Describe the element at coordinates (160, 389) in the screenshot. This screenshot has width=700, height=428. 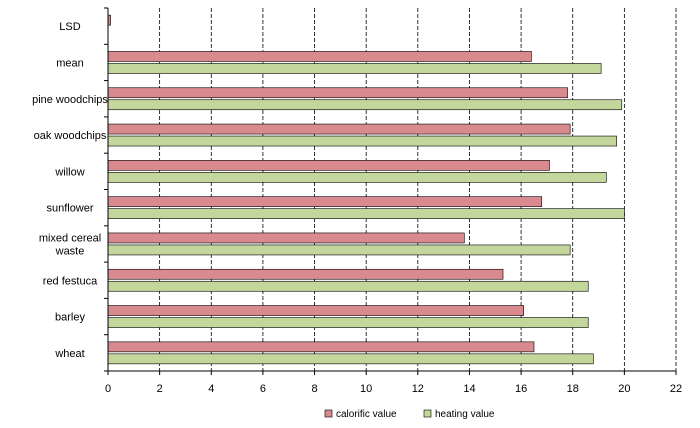
I see `x-tick-label: 2` at that location.